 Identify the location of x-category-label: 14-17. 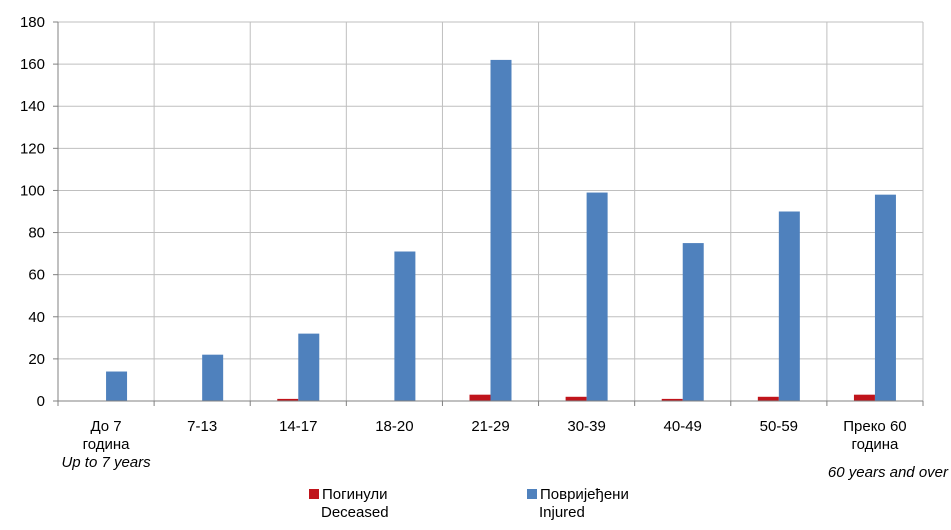
(298, 426).